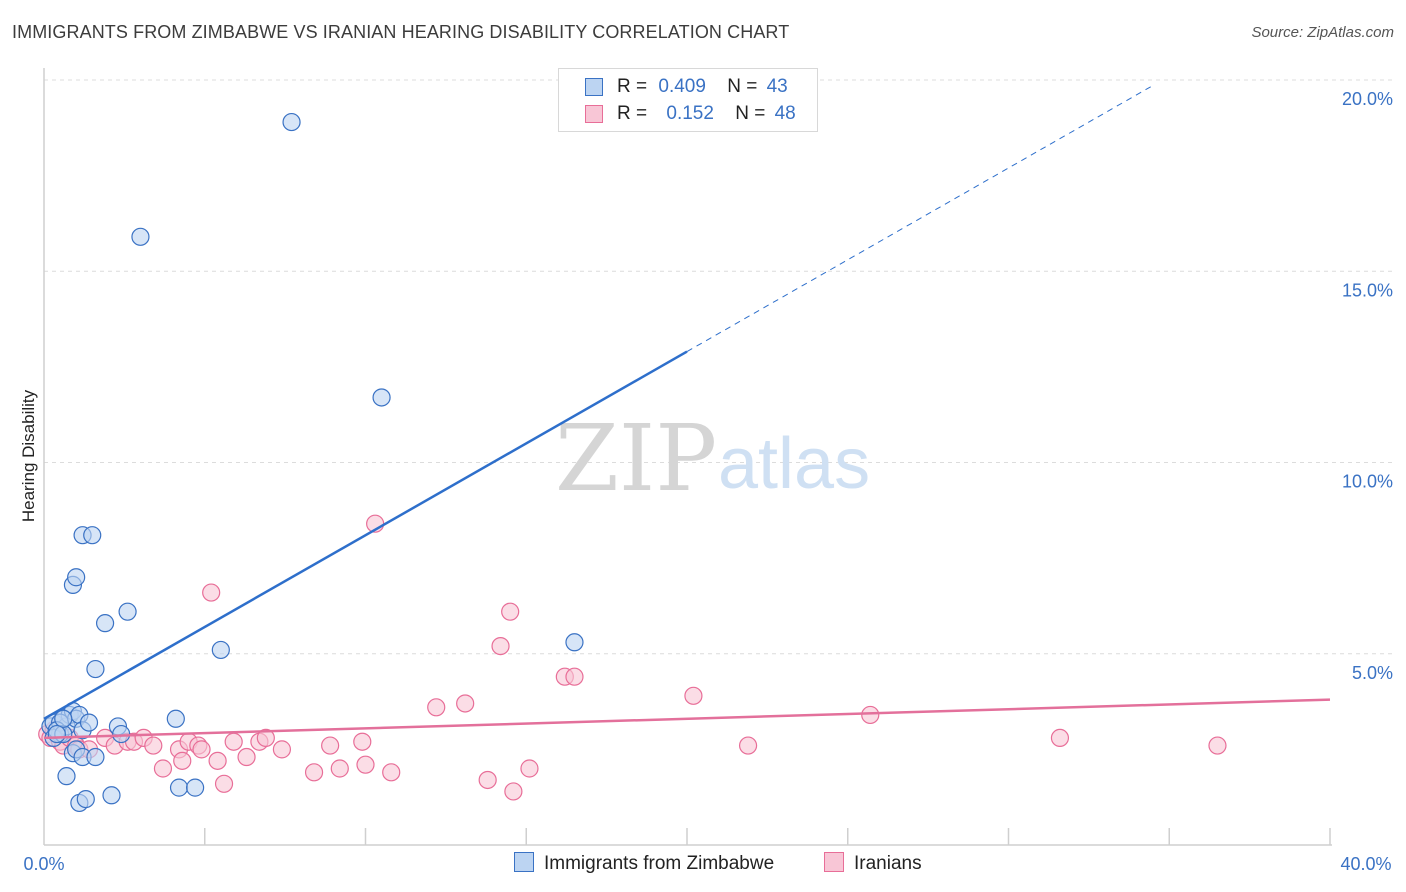 Image resolution: width=1406 pixels, height=892 pixels. I want to click on y-tick-label: 20.0%, so click(1367, 99).